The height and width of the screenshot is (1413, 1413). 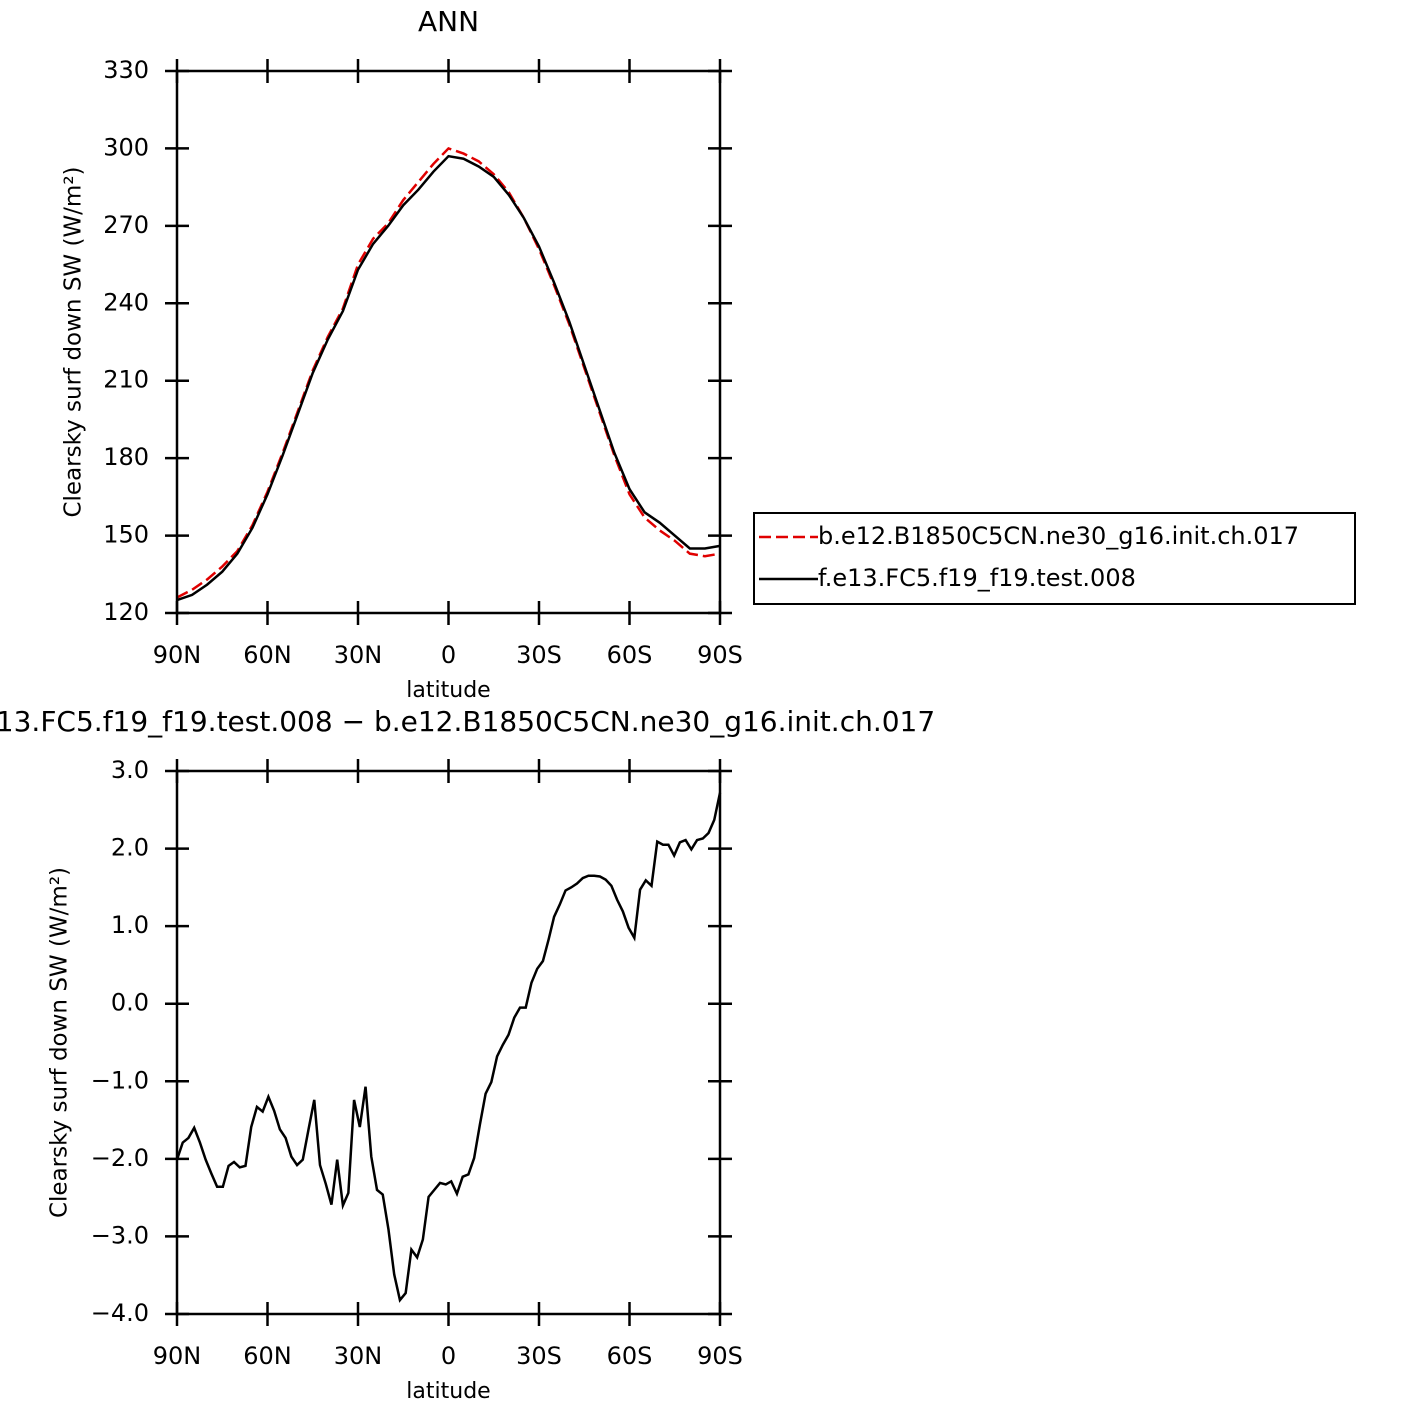 What do you see at coordinates (1054, 558) in the screenshot?
I see `legend-box` at bounding box center [1054, 558].